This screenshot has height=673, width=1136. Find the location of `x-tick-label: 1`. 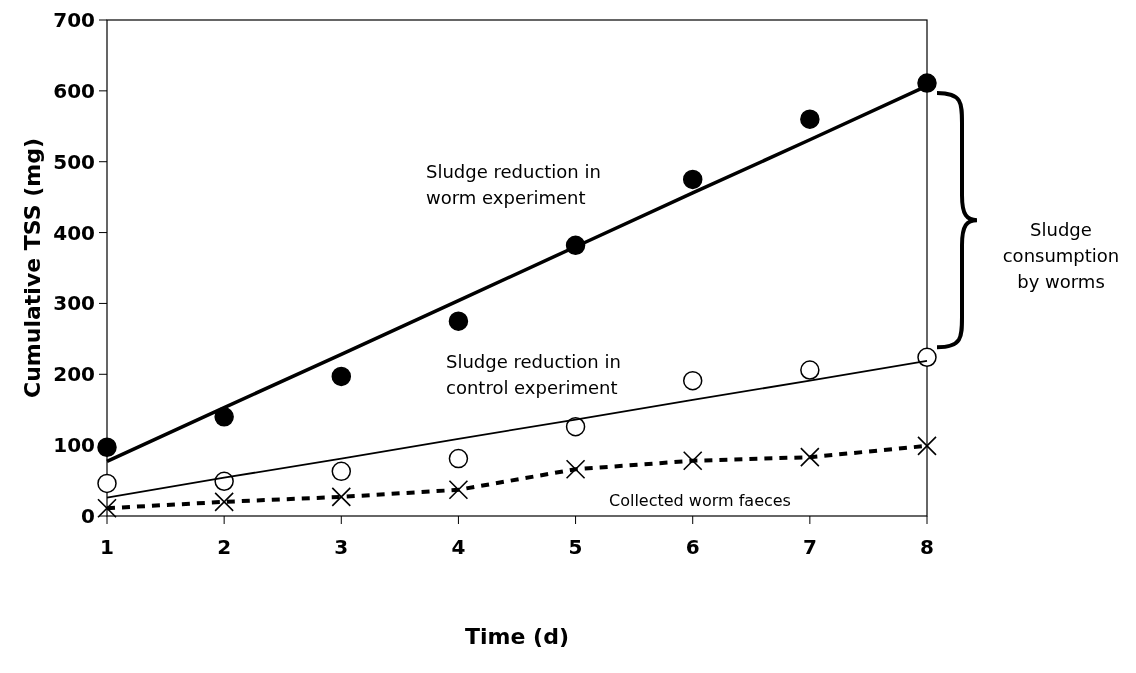

x-tick-label: 1 is located at coordinates (107, 547).